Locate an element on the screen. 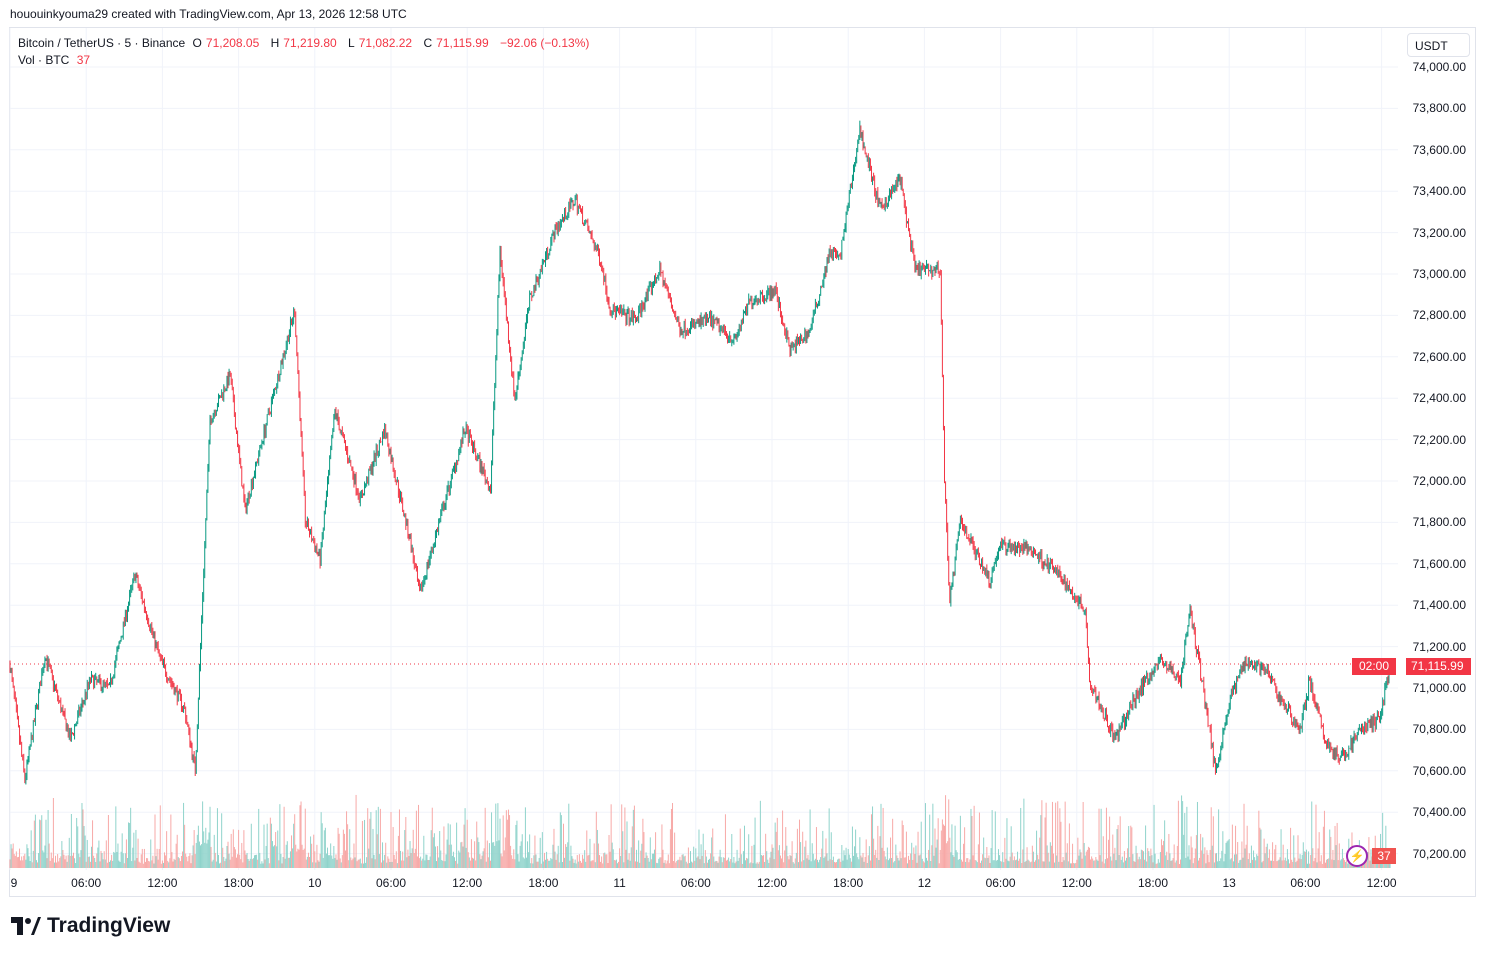  price-tick-label: 72,800.00 is located at coordinates (1439, 315).